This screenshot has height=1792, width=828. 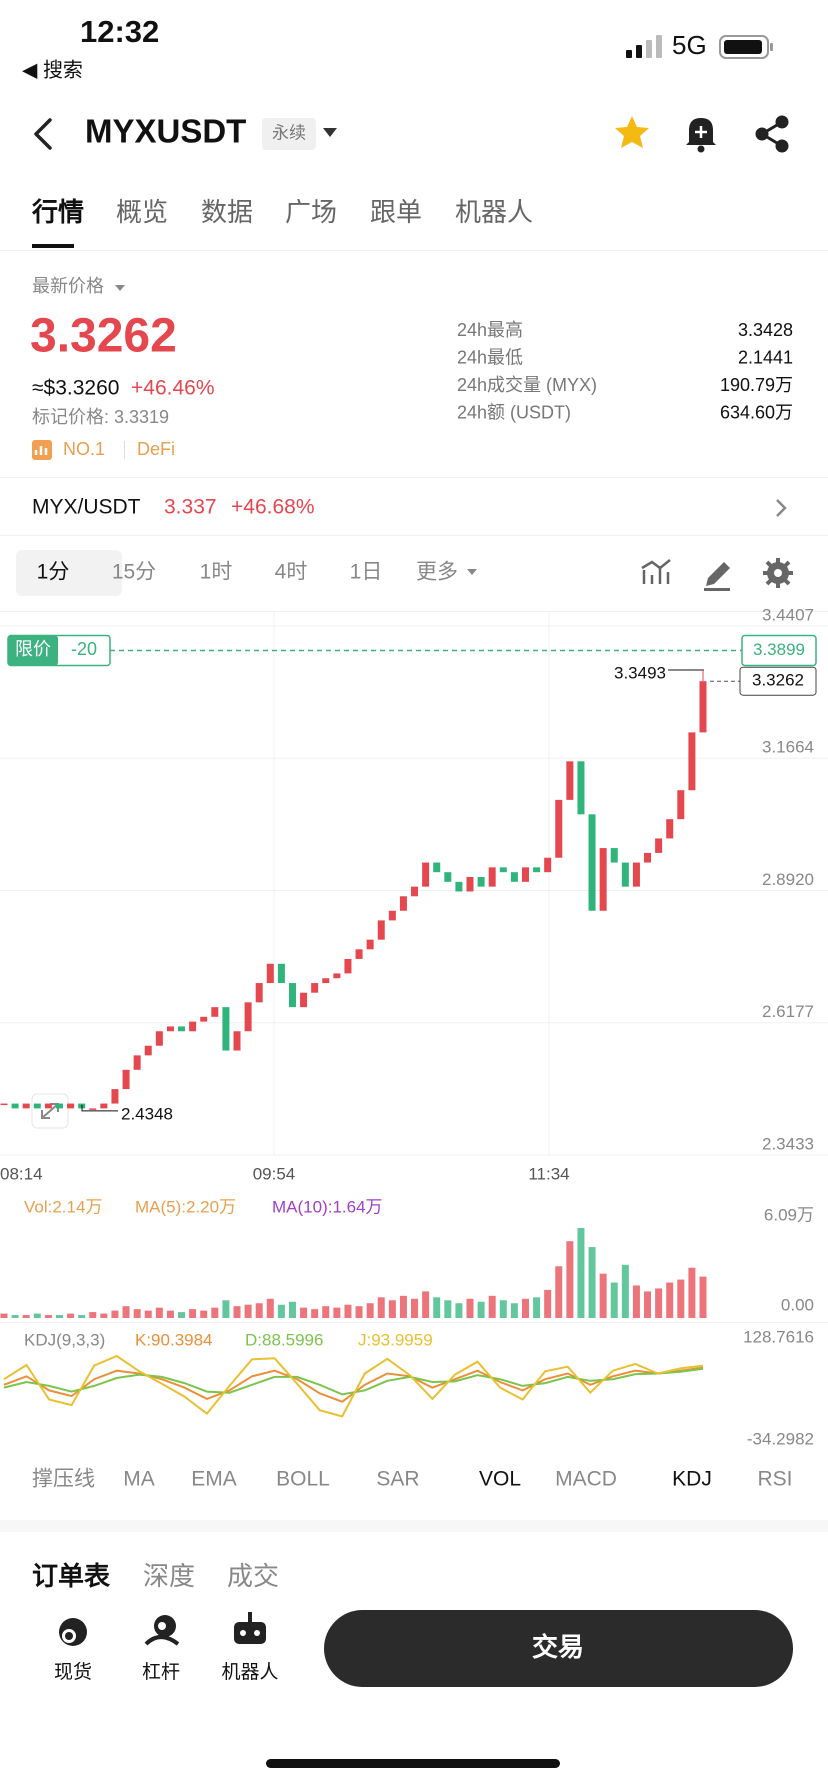 I want to click on alert-icon, so click(x=701, y=135).